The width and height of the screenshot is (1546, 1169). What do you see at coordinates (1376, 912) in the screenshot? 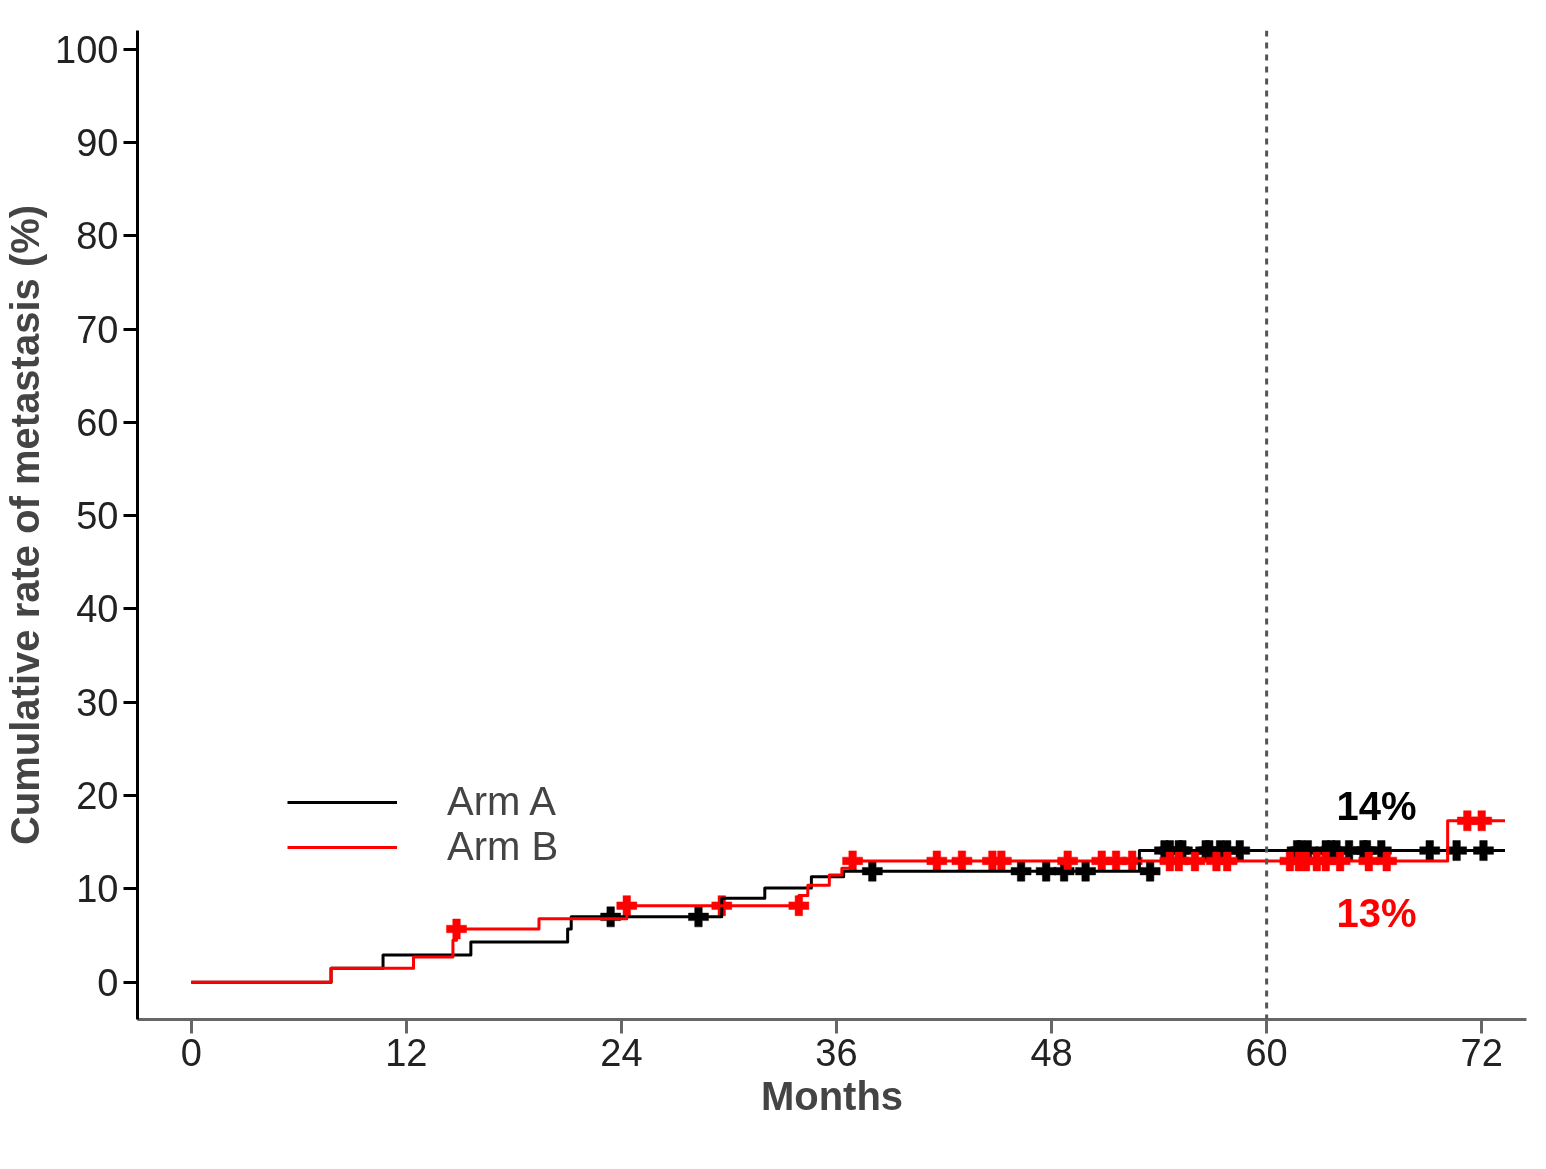
I see `annotation: 13%` at bounding box center [1376, 912].